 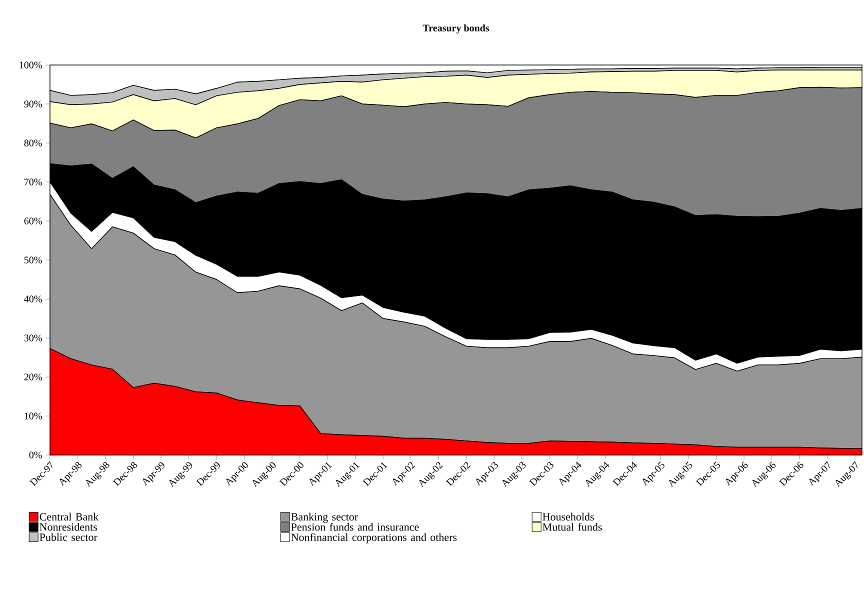 What do you see at coordinates (33, 260) in the screenshot?
I see `y-tick-label: 50%` at bounding box center [33, 260].